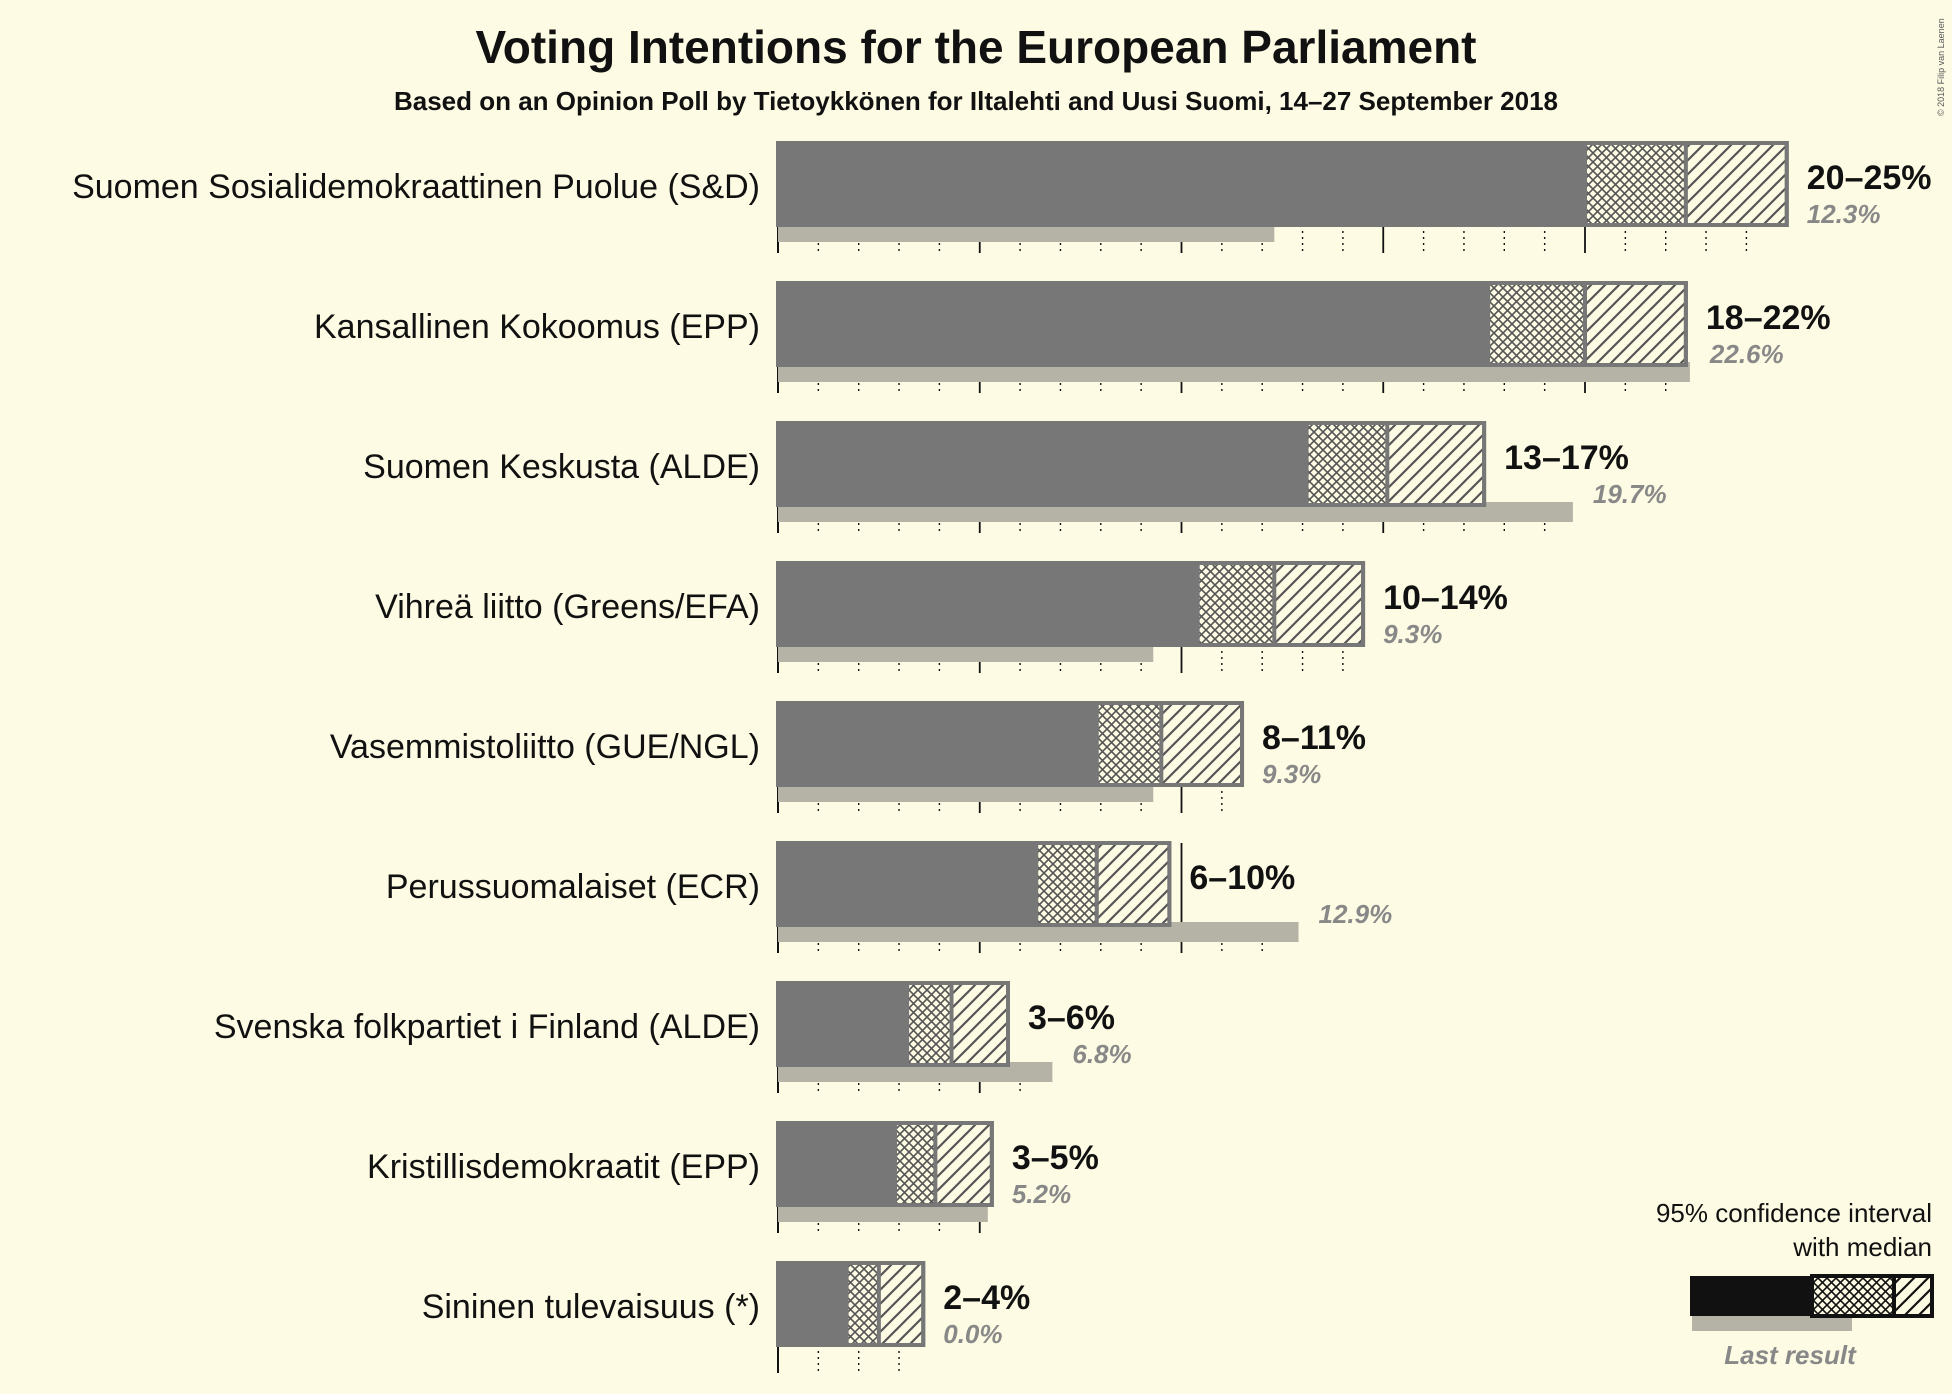 The height and width of the screenshot is (1394, 1952). What do you see at coordinates (545, 747) in the screenshot?
I see `party-label: Vasemmistoliitto (GUE/NGL)` at bounding box center [545, 747].